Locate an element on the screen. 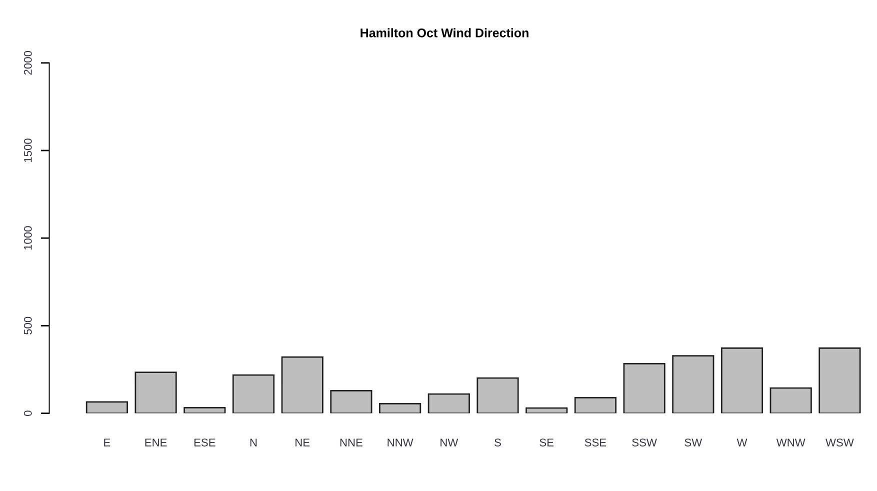 The height and width of the screenshot is (491, 877). x-tick-label: N is located at coordinates (253, 442).